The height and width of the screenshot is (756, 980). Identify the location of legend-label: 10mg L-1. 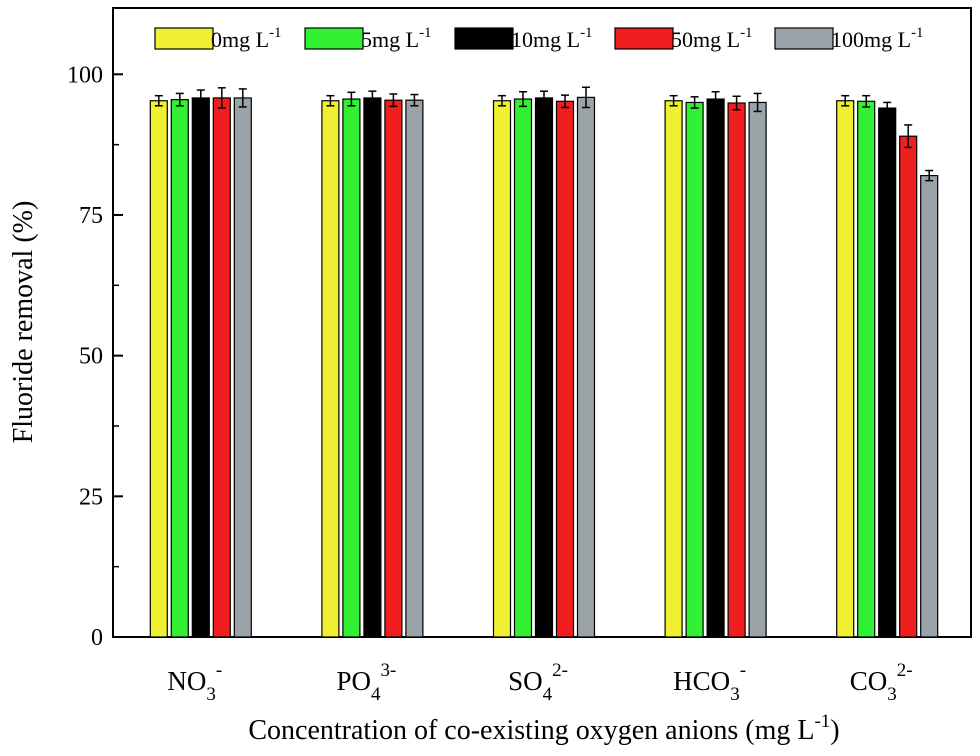
(552, 38).